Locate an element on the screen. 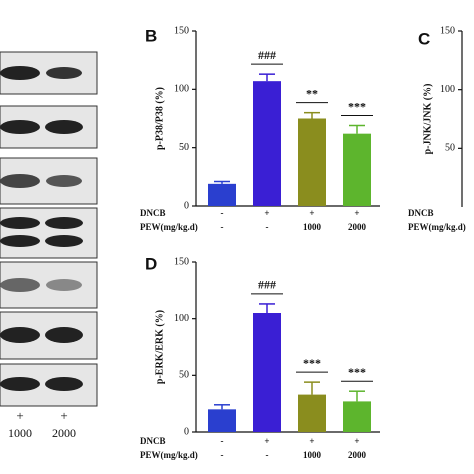 The height and width of the screenshot is (474, 474). lane-dose: 1000 is located at coordinates (20, 433).